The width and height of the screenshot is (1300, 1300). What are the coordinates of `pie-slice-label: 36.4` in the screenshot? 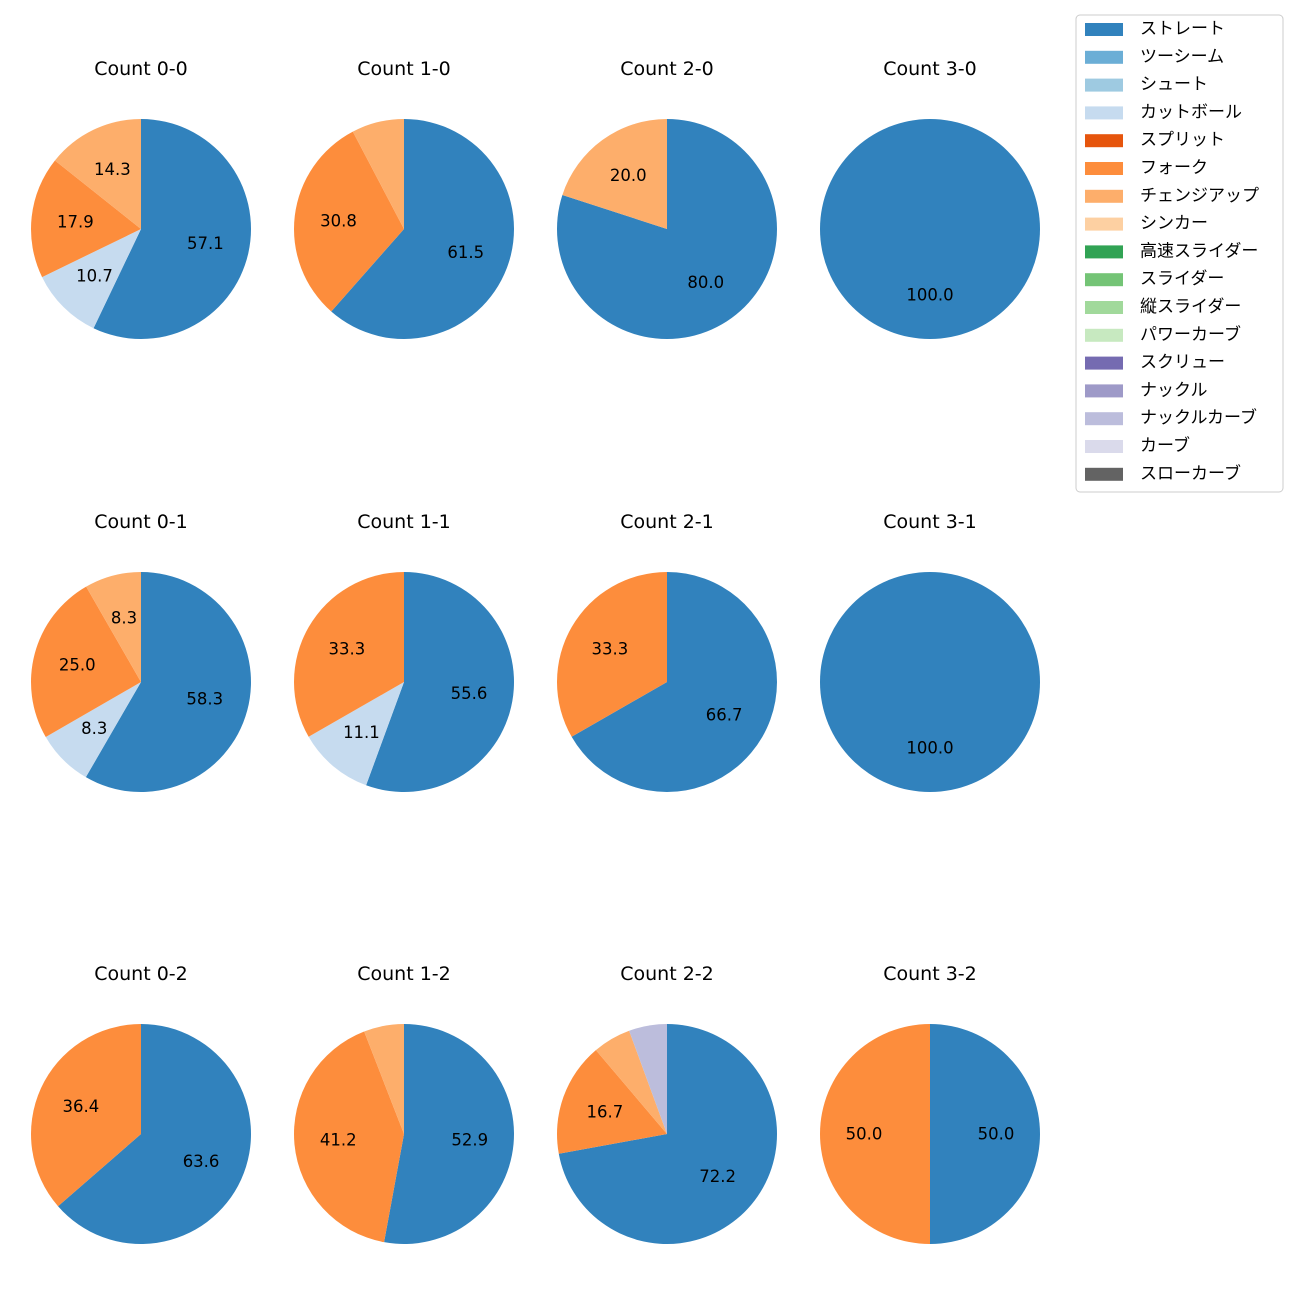 It's located at (81, 1106).